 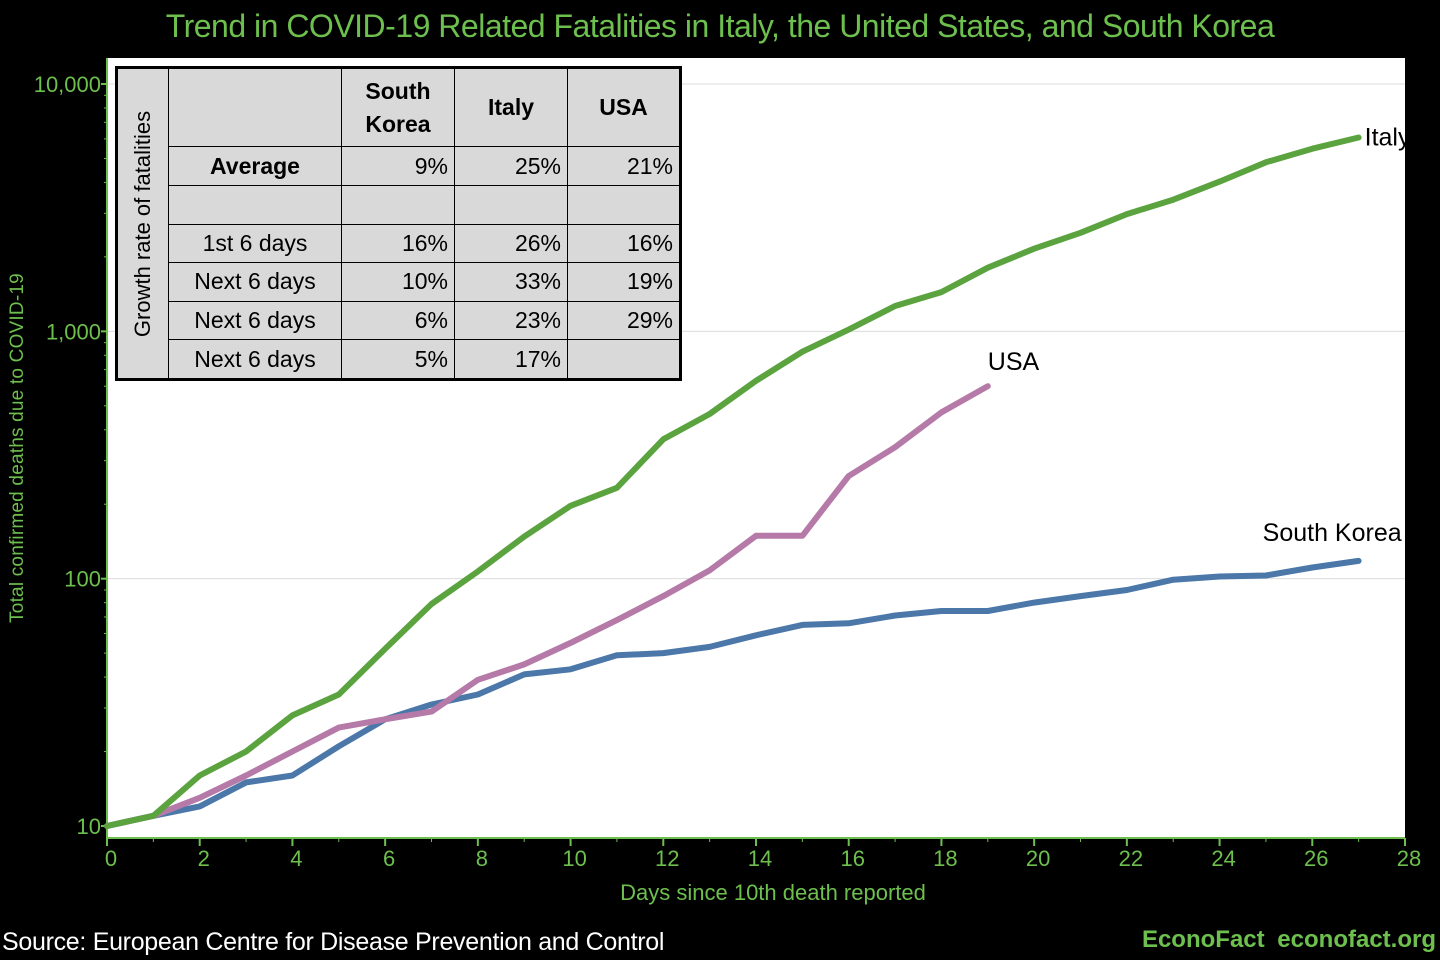 What do you see at coordinates (482, 858) in the screenshot?
I see `x-tick-label: 8` at bounding box center [482, 858].